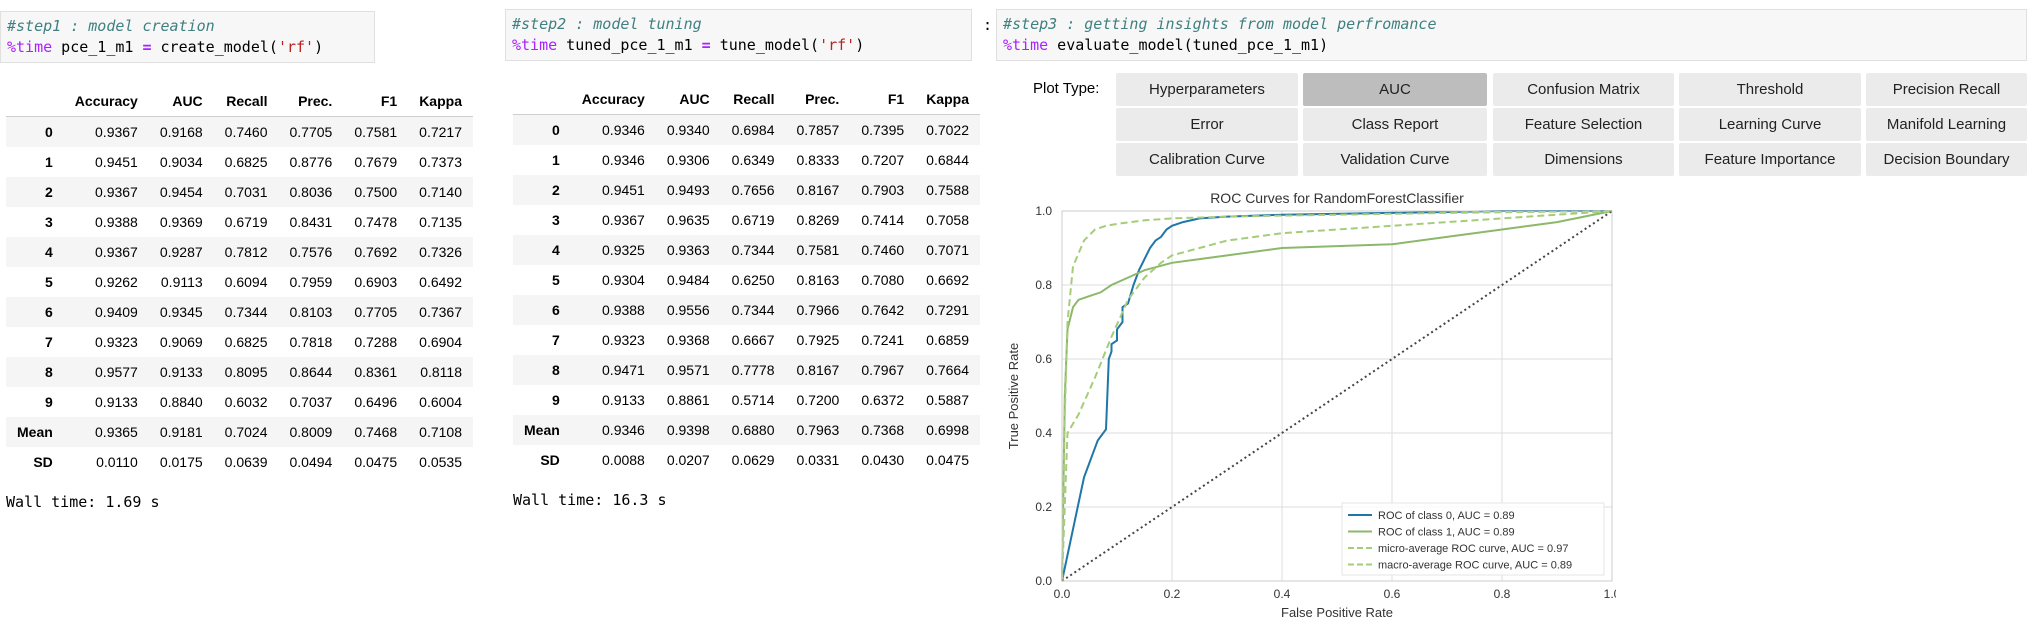 Image resolution: width=2027 pixels, height=633 pixels. Describe the element at coordinates (818, 220) in the screenshot. I see `table-cell: 0.8269` at that location.